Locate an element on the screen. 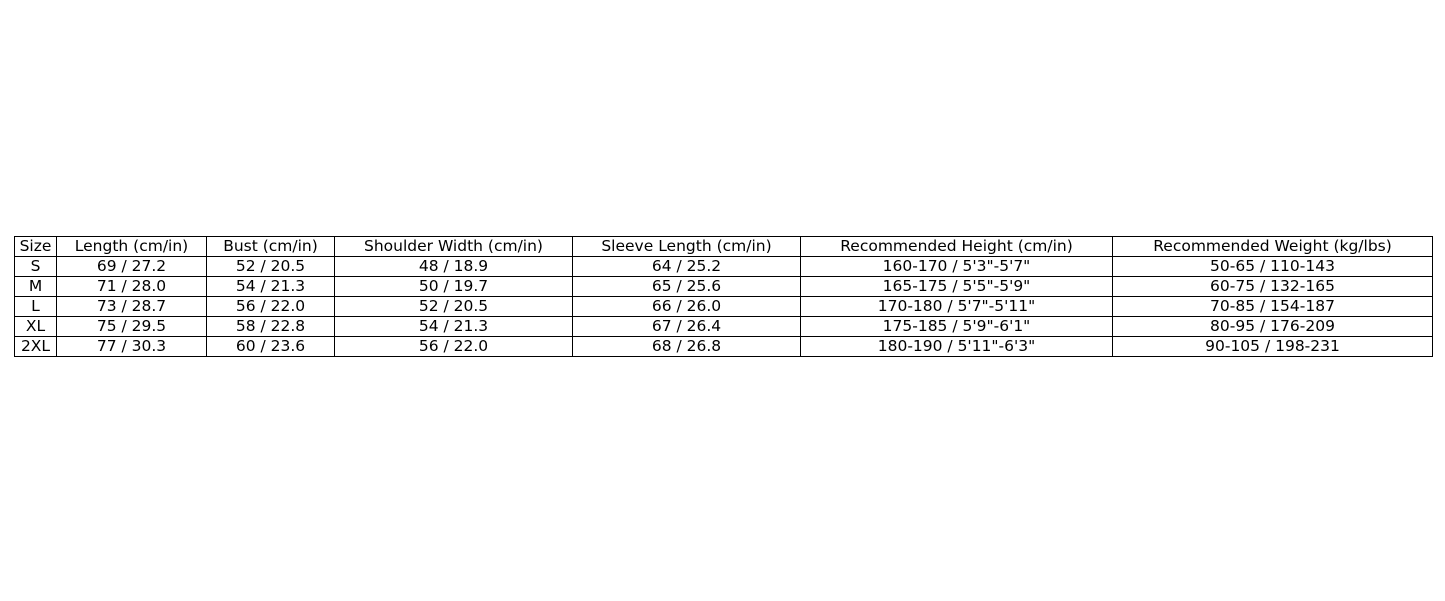 This screenshot has height=601, width=1445. cell-bust: 52 / 20.5 is located at coordinates (270, 266).